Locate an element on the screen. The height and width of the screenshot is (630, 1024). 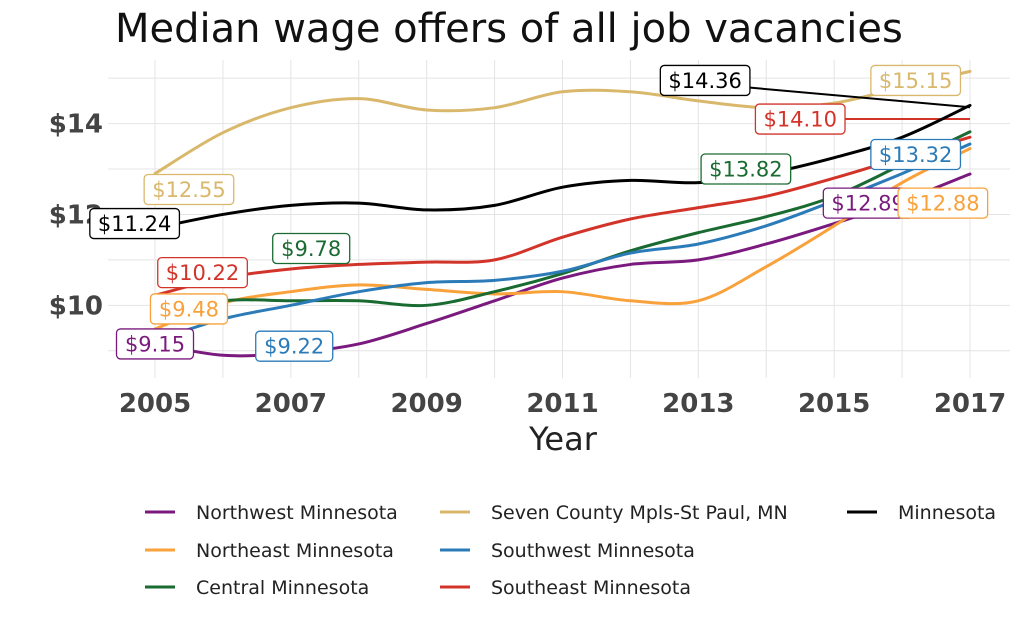
legend-label: Northwest Minnesota is located at coordinates (297, 513).